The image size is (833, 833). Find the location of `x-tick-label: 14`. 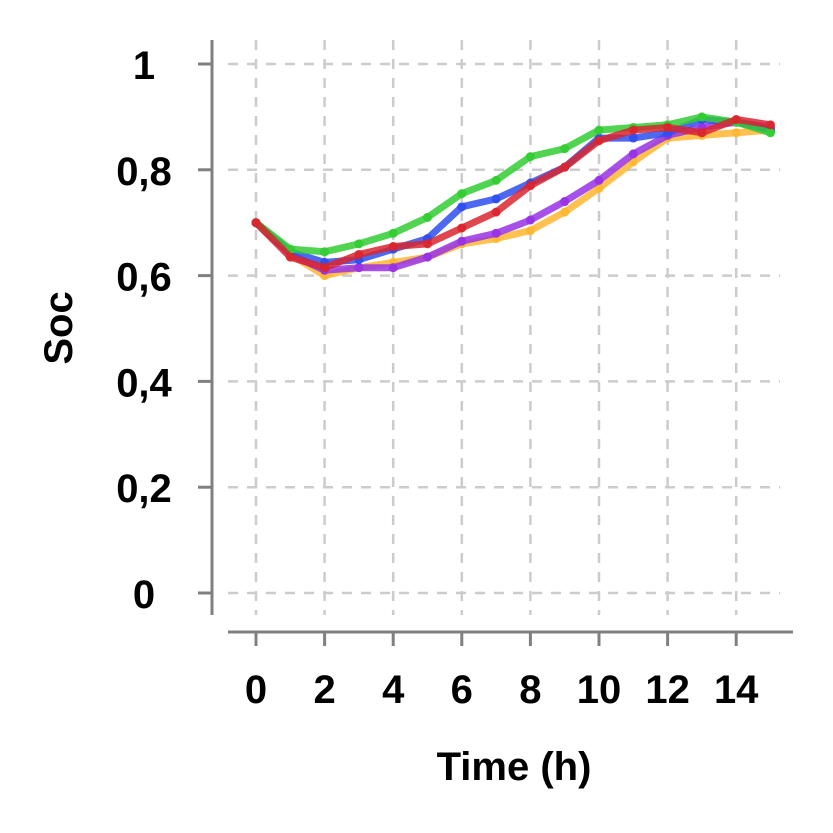

x-tick-label: 14 is located at coordinates (736, 690).